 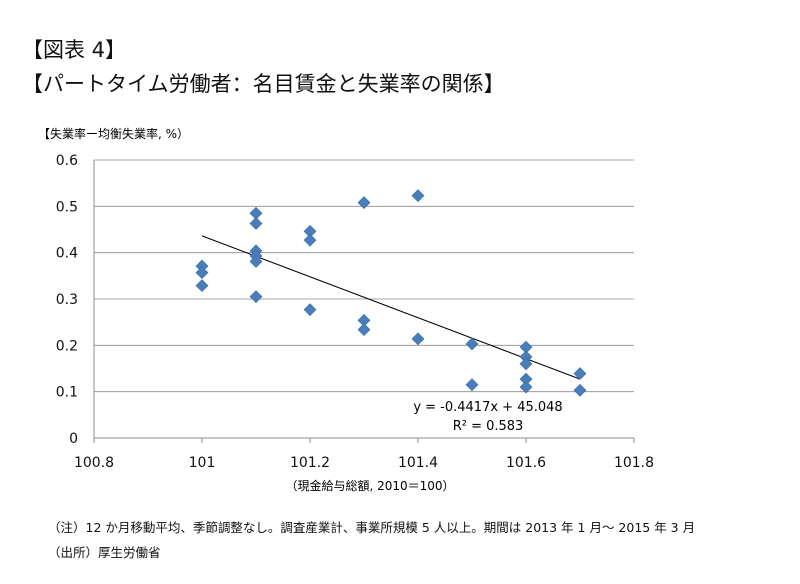 I want to click on y-tick-labels: 0 0.1 0.2 0.3 0.4 0.5 0.6, so click(x=67, y=300).